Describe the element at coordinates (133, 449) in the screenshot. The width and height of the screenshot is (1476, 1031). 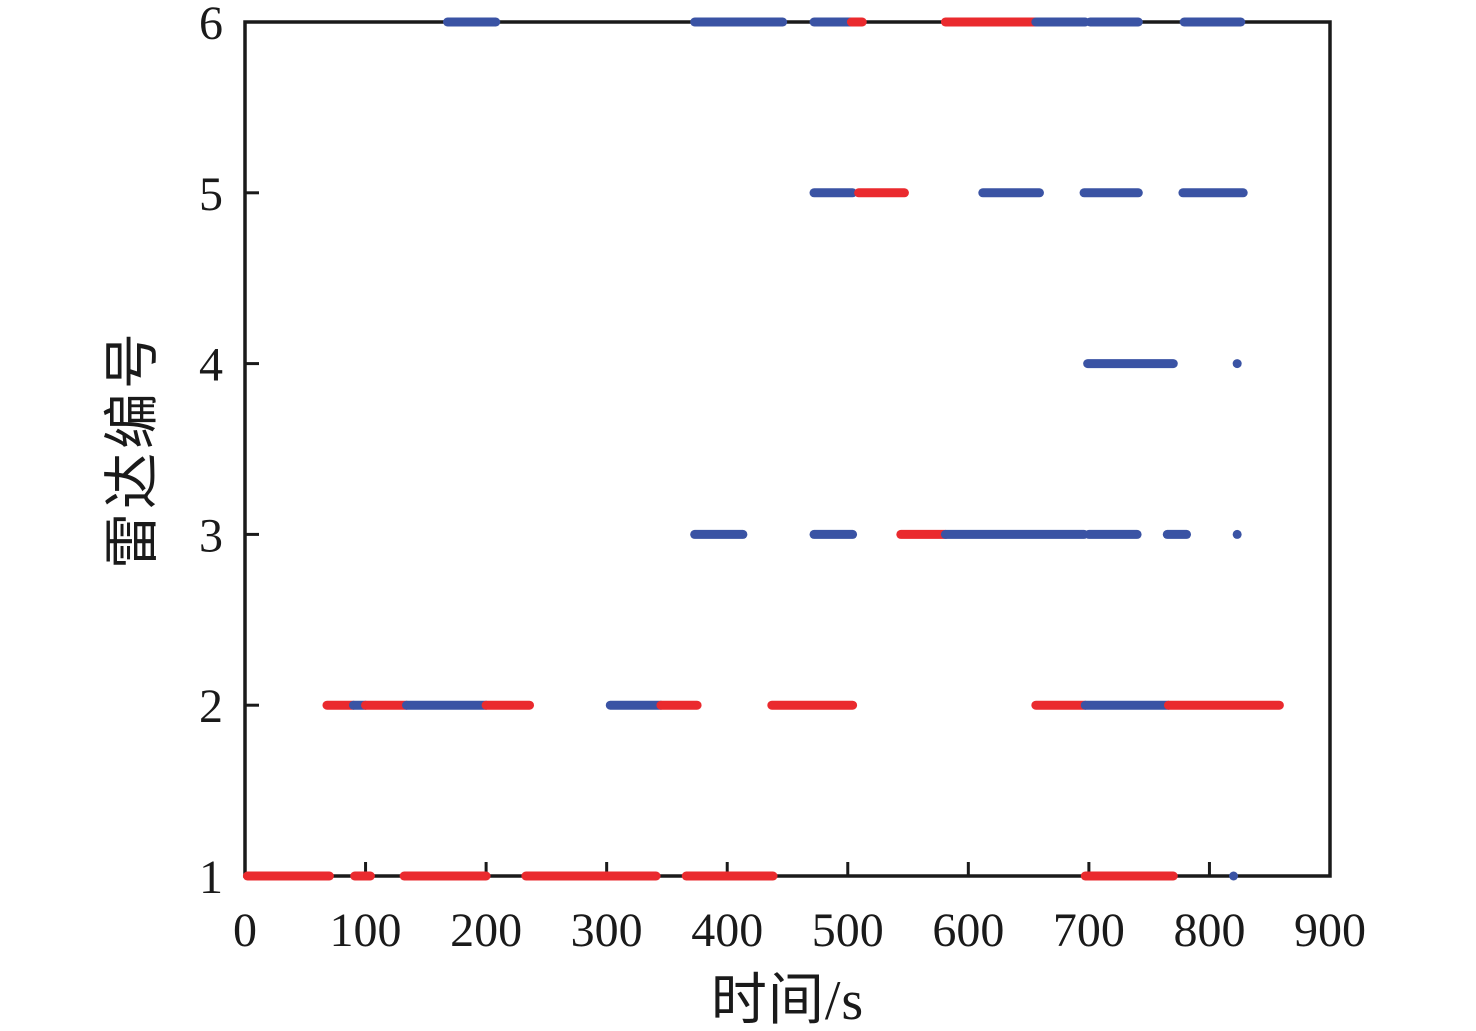
I see `y-axis-label: 雷达编号` at that location.